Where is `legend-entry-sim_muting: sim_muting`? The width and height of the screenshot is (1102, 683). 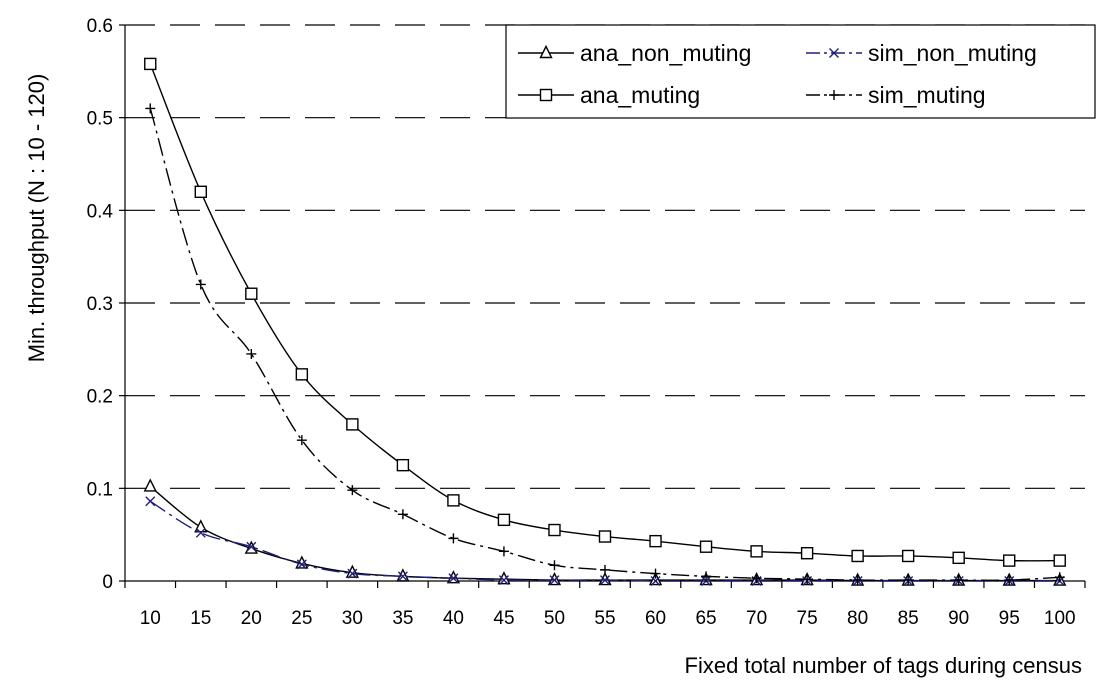
legend-entry-sim_muting: sim_muting is located at coordinates (896, 95).